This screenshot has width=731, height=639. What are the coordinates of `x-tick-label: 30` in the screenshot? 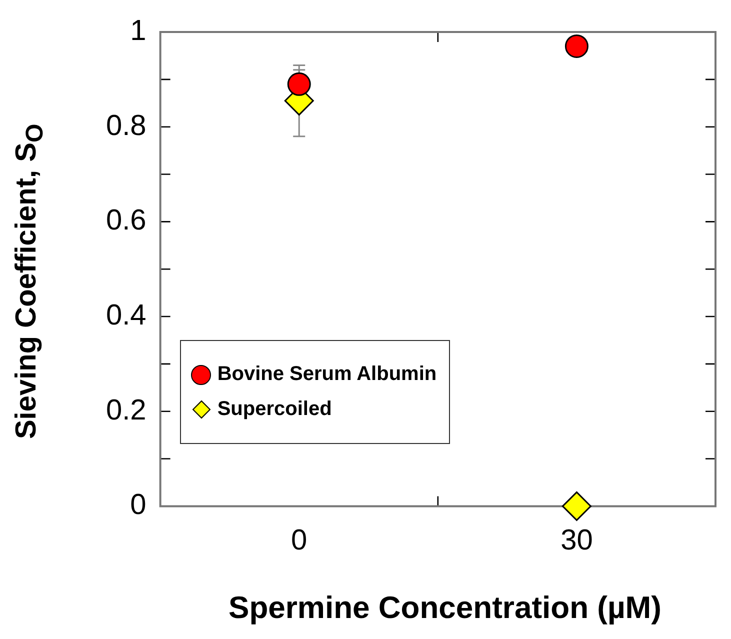 It's located at (576, 540).